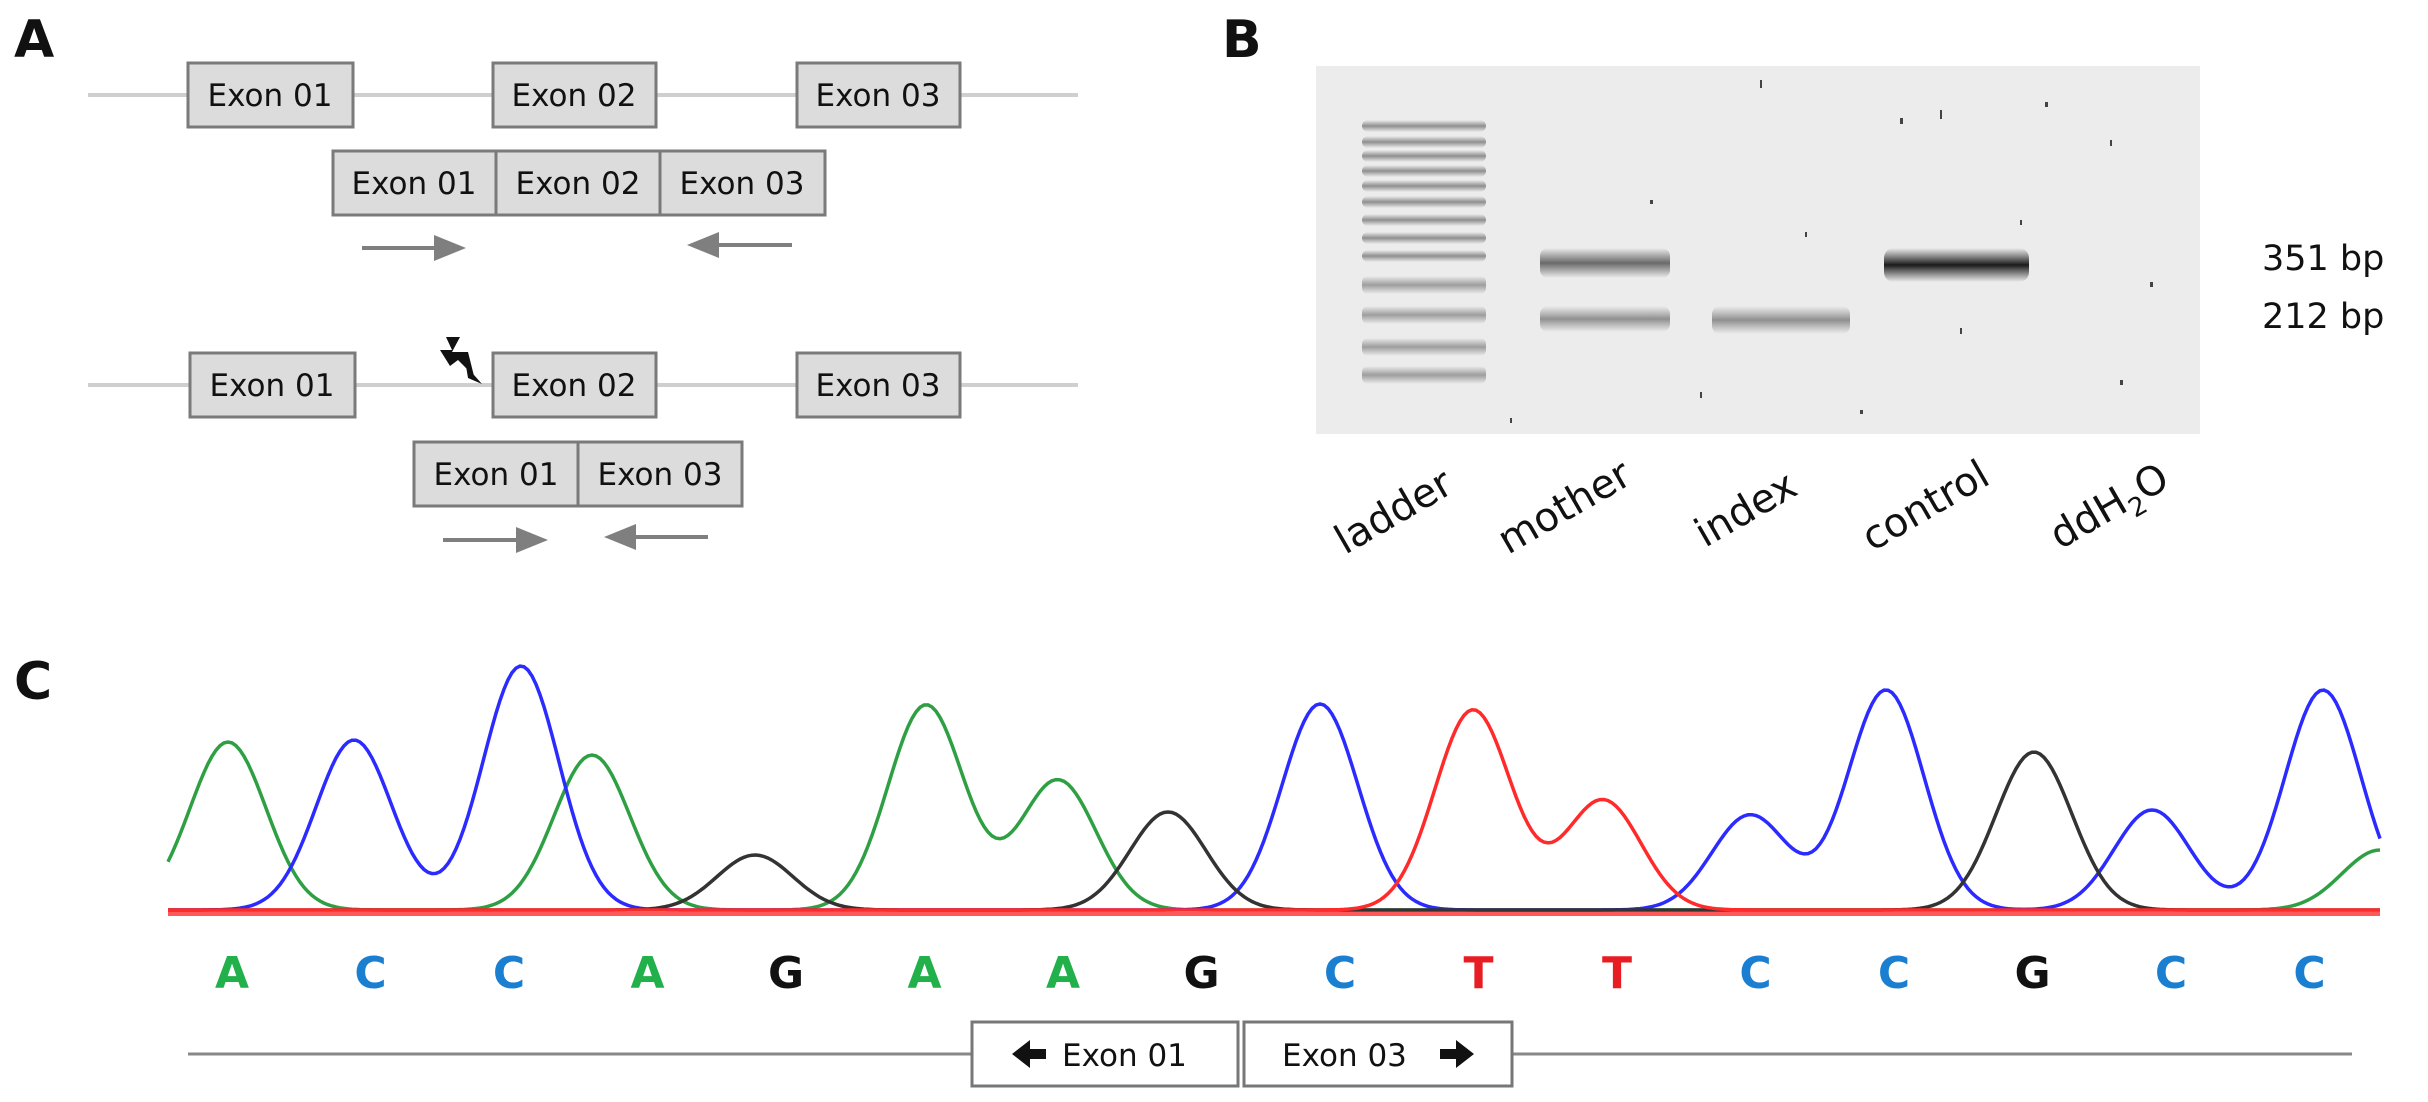  I want to click on wt-transcript-exon-2-label: Exon 02, so click(578, 184).